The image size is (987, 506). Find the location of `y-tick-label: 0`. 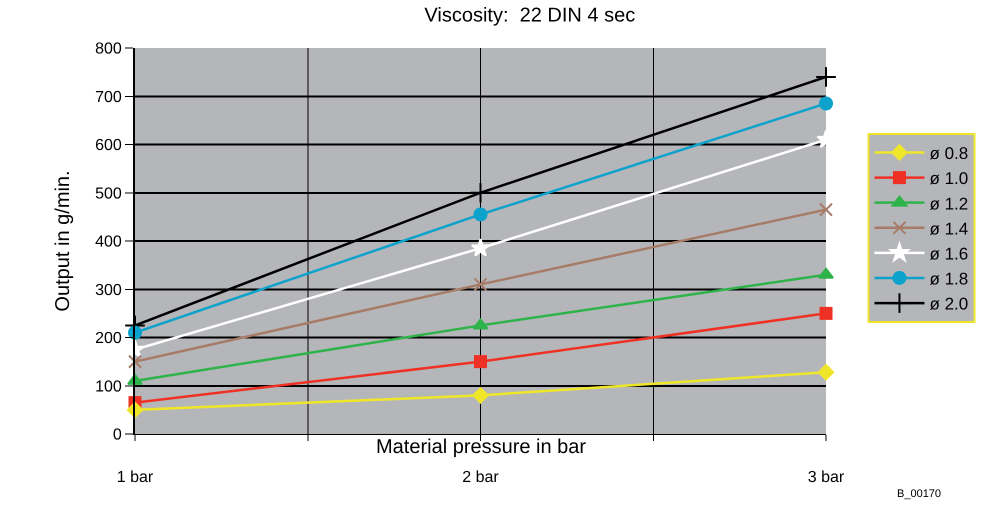

y-tick-label: 0 is located at coordinates (117, 435).